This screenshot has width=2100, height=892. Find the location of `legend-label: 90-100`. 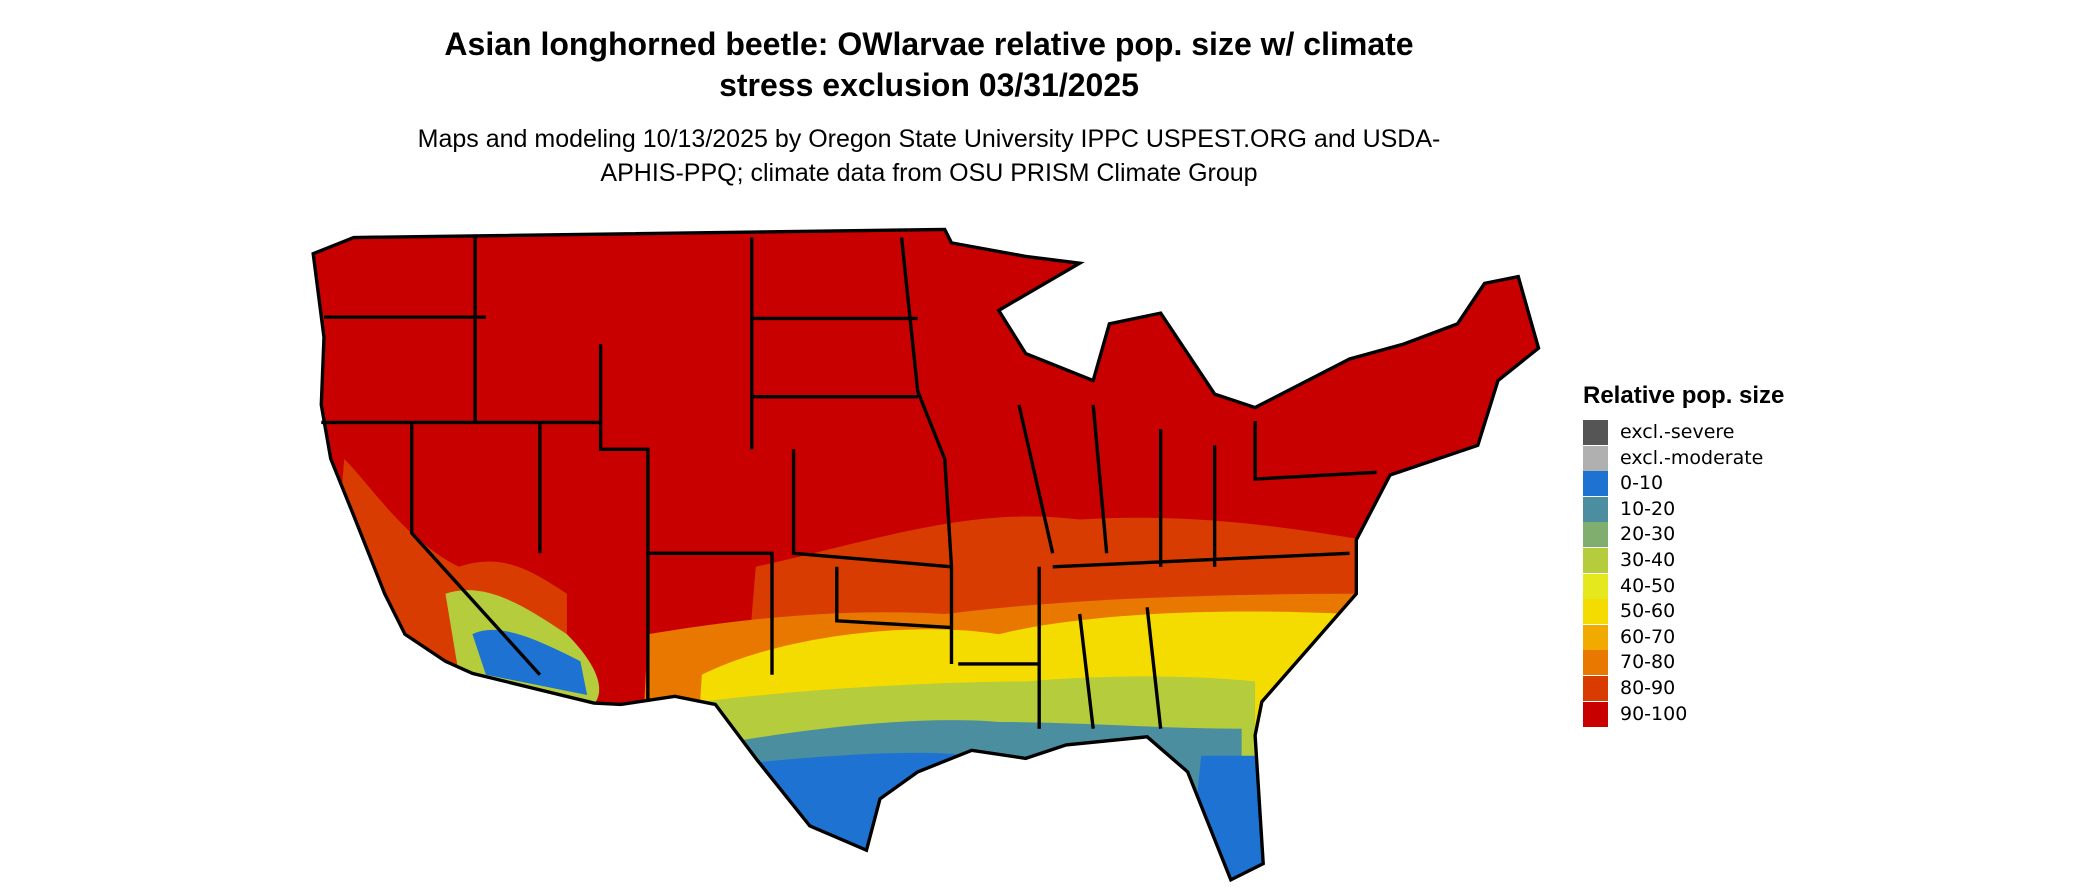

legend-label: 90-100 is located at coordinates (1654, 713).